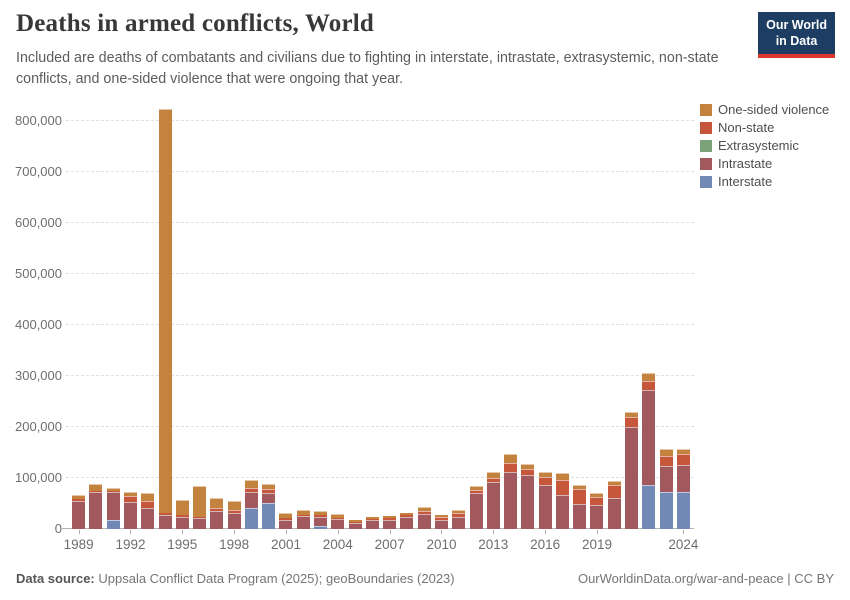  Describe the element at coordinates (775, 127) in the screenshot. I see `legend-item-non-state: Non-state` at that location.